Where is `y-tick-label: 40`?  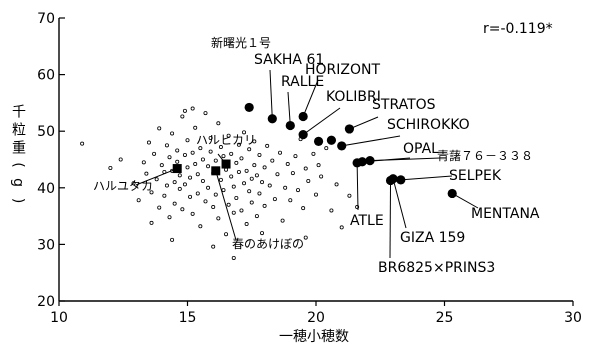 y-tick-label: 40 is located at coordinates (46, 189).